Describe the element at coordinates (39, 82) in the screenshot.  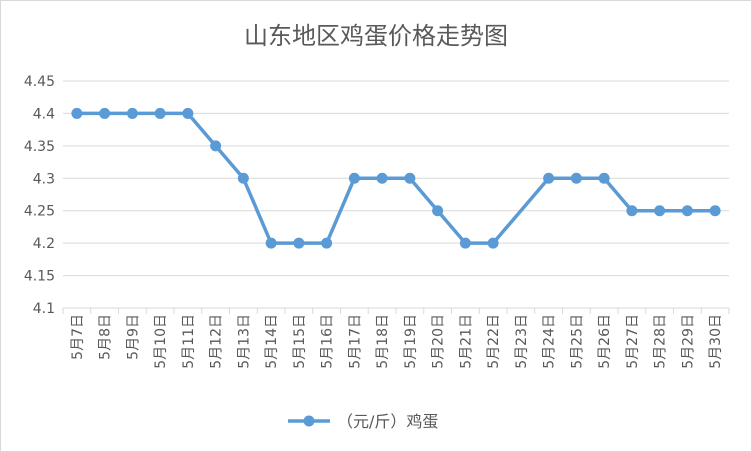
I see `y-tick-label: 4.45` at that location.